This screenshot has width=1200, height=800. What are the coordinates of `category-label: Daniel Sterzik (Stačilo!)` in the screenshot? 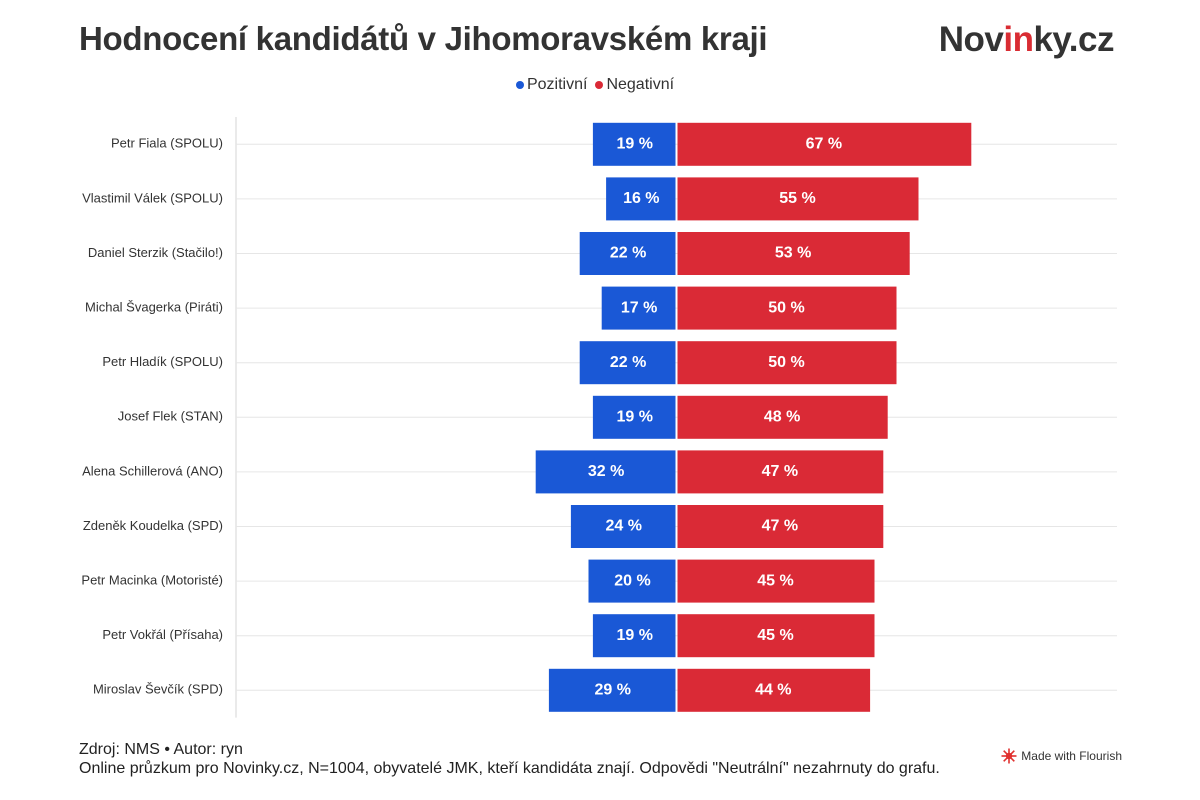 It's located at (155, 252).